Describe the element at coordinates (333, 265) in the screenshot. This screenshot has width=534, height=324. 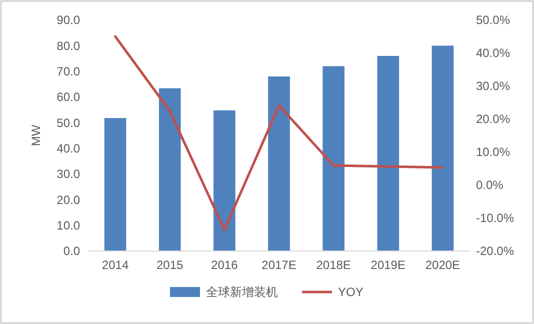
I see `x-tick-label: 2018E` at that location.